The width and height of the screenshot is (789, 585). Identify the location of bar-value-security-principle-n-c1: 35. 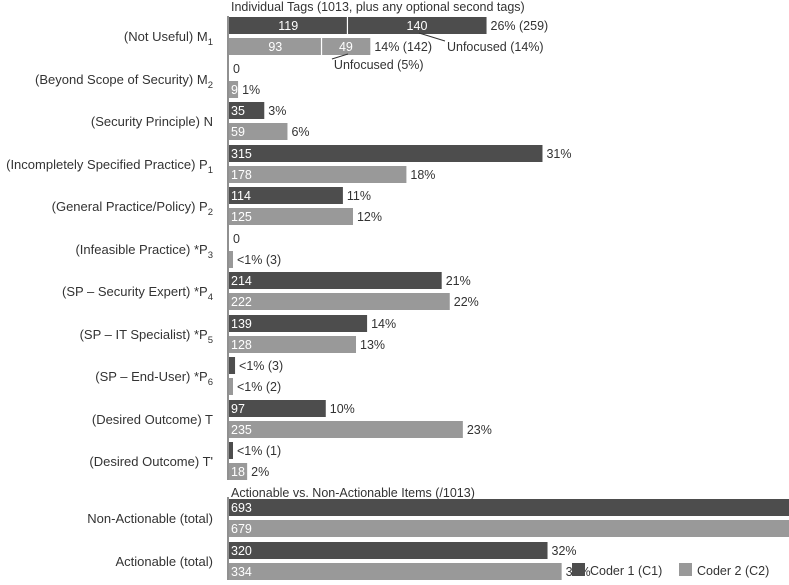
(238, 111).